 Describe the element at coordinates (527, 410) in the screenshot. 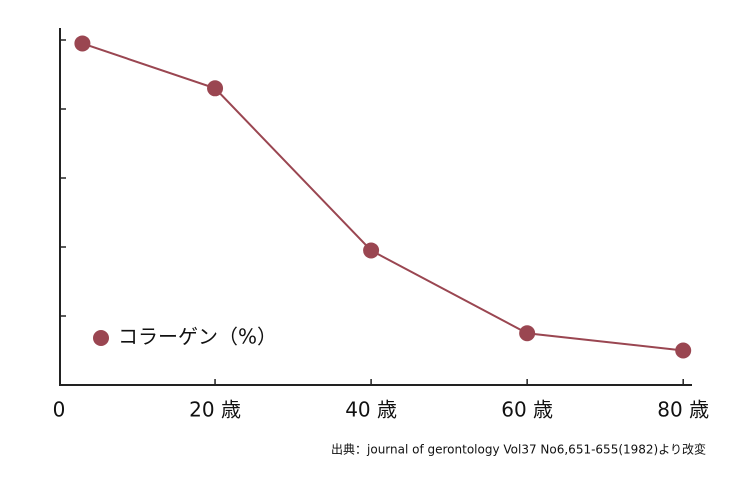

I see `x-tick-label: 60 歳` at that location.